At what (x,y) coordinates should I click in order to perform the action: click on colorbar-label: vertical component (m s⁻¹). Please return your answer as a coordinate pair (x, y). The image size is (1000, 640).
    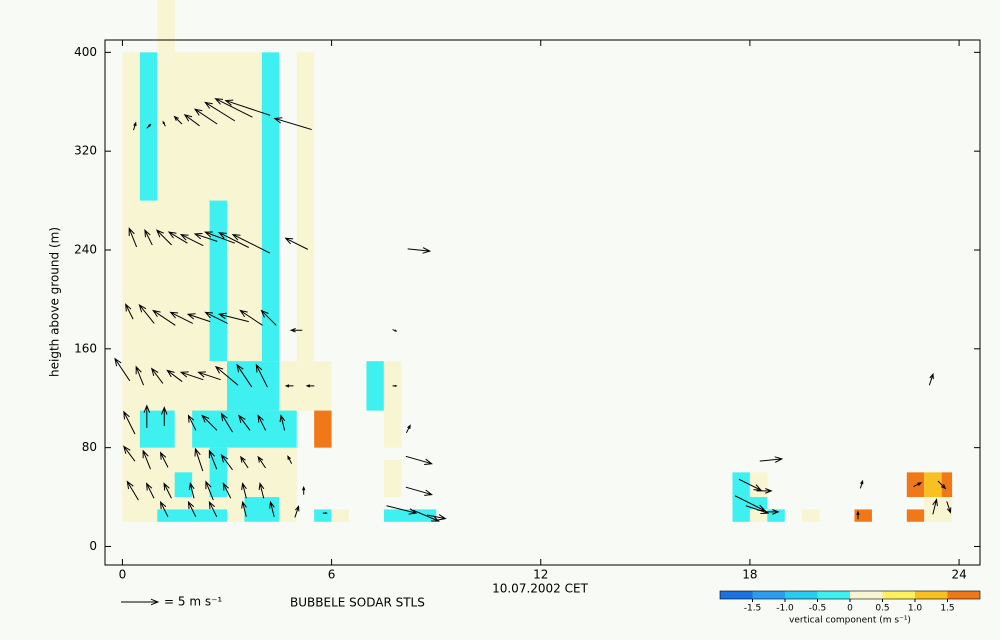
    Looking at the image, I should click on (850, 621).